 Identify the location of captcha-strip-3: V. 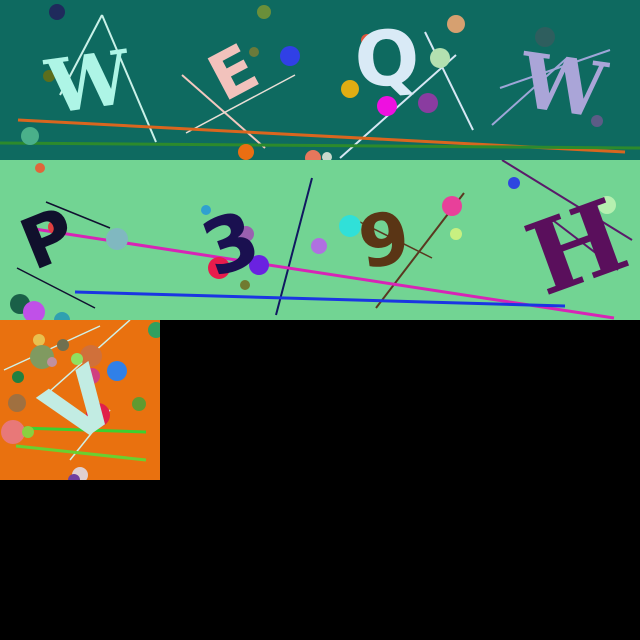
(80, 400).